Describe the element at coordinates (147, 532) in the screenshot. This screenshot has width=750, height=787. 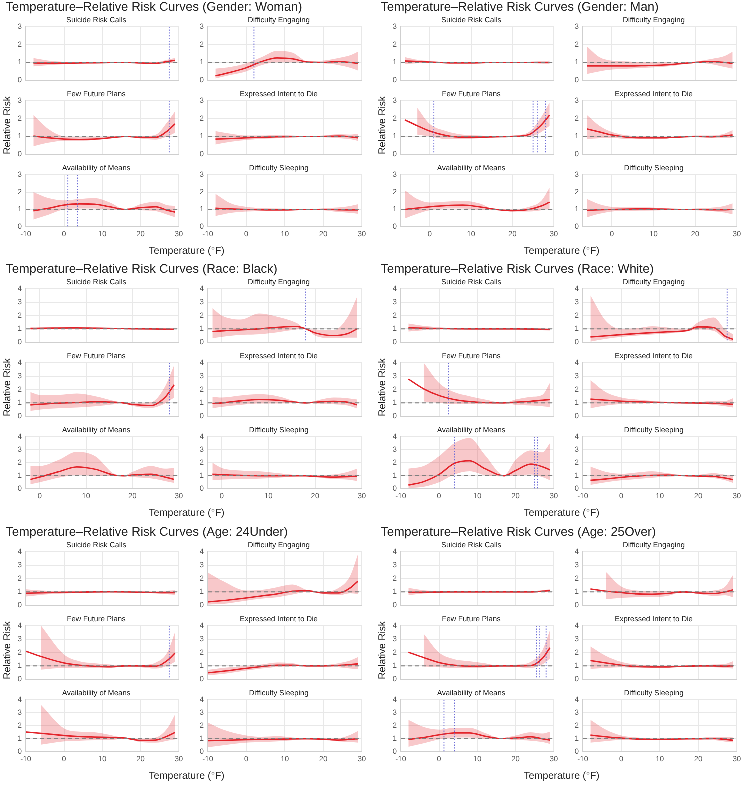
I see `chart-title: Temperature–Relative Risk Curves (Age: 24Under)` at that location.